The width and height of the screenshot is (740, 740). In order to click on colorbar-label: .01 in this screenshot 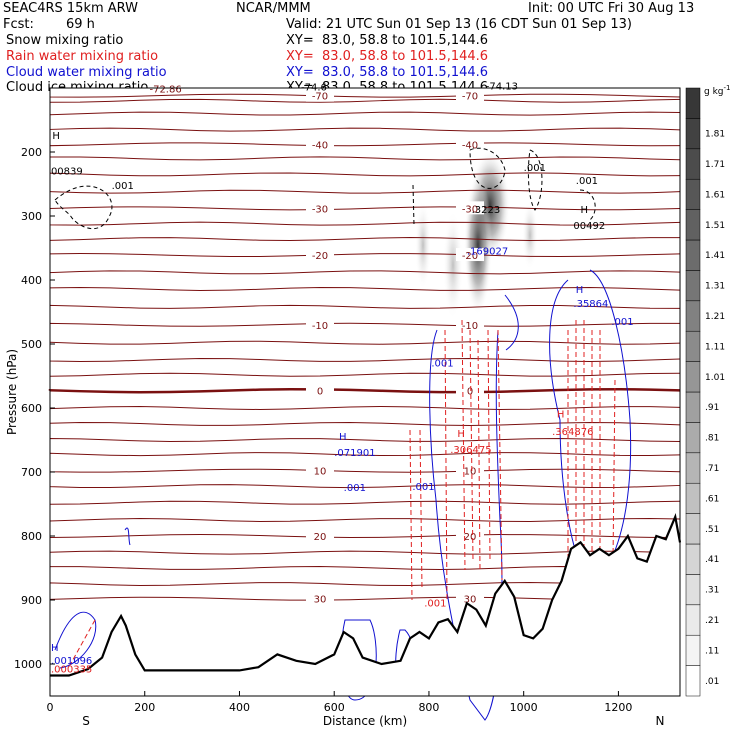, I will do `click(712, 682)`.